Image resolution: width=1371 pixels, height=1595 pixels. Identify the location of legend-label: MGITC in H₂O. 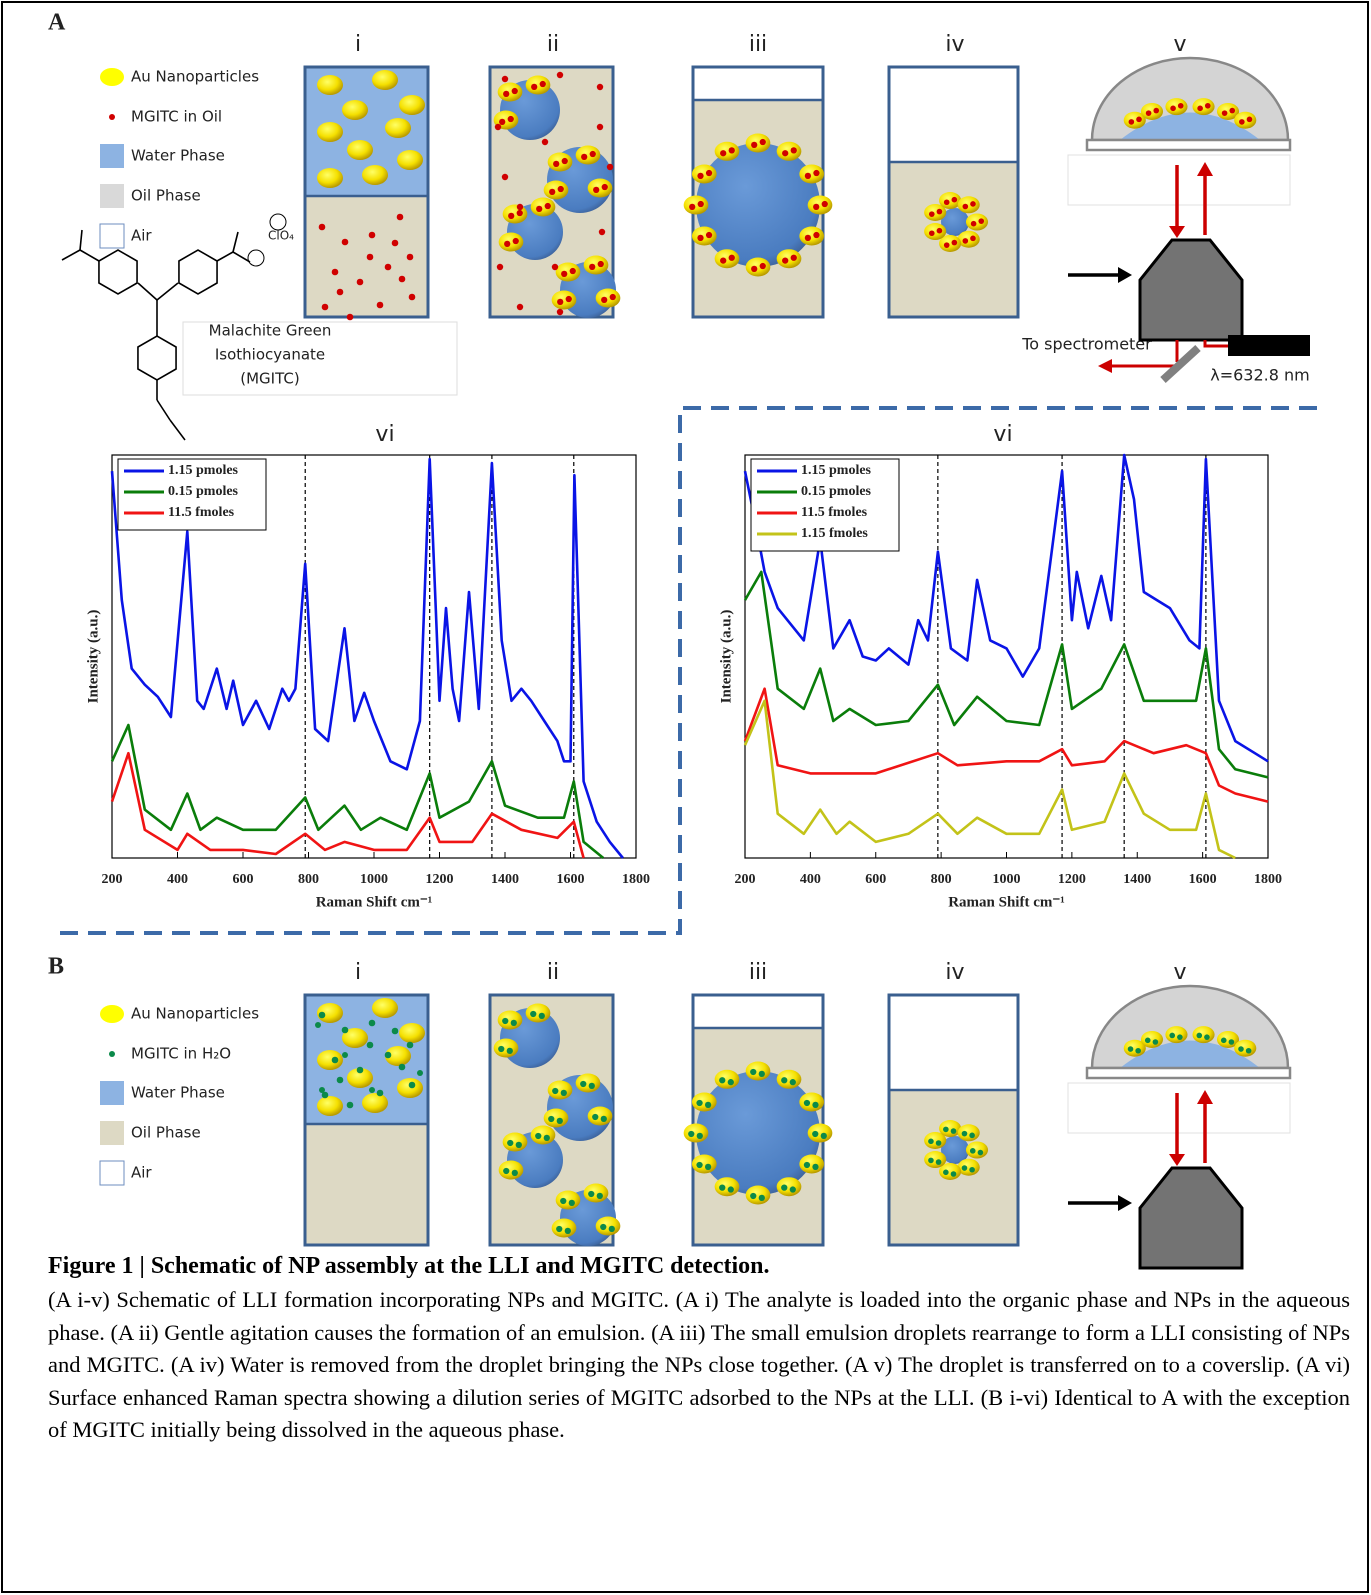
(181, 1054).